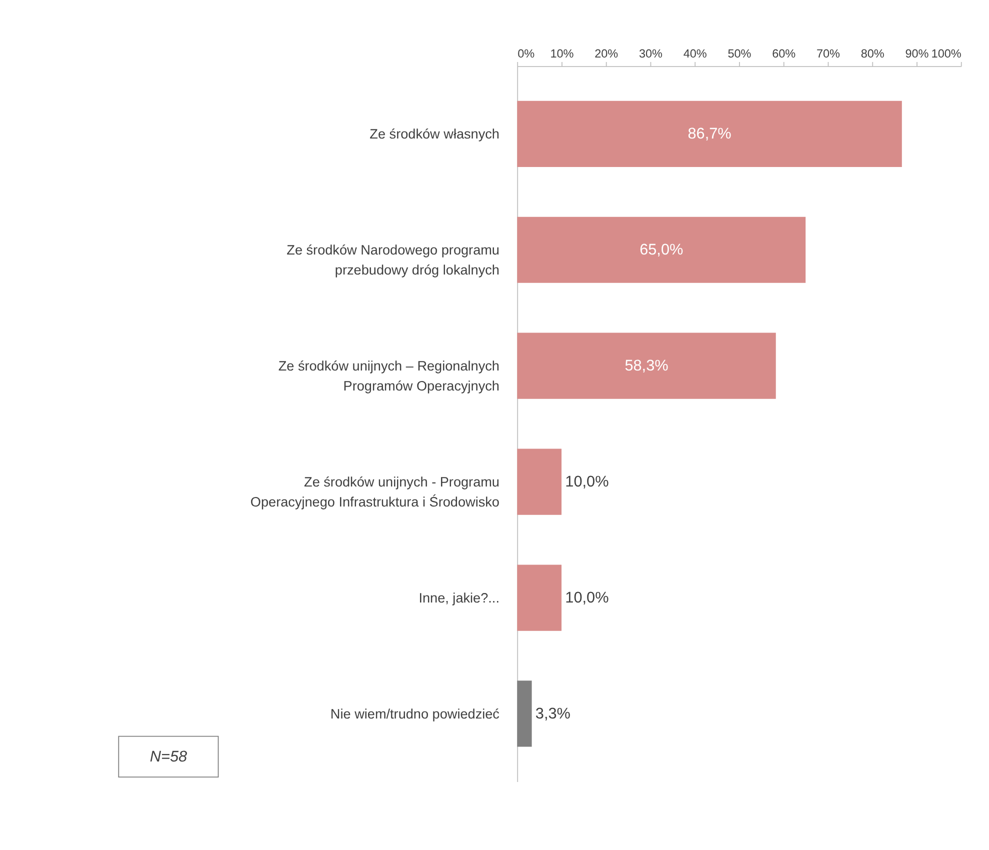  Describe the element at coordinates (375, 492) in the screenshot. I see `y-tick-label: Ze środków unijnych - Programu Operacyjnego Infrastruktura i Środowisko` at that location.